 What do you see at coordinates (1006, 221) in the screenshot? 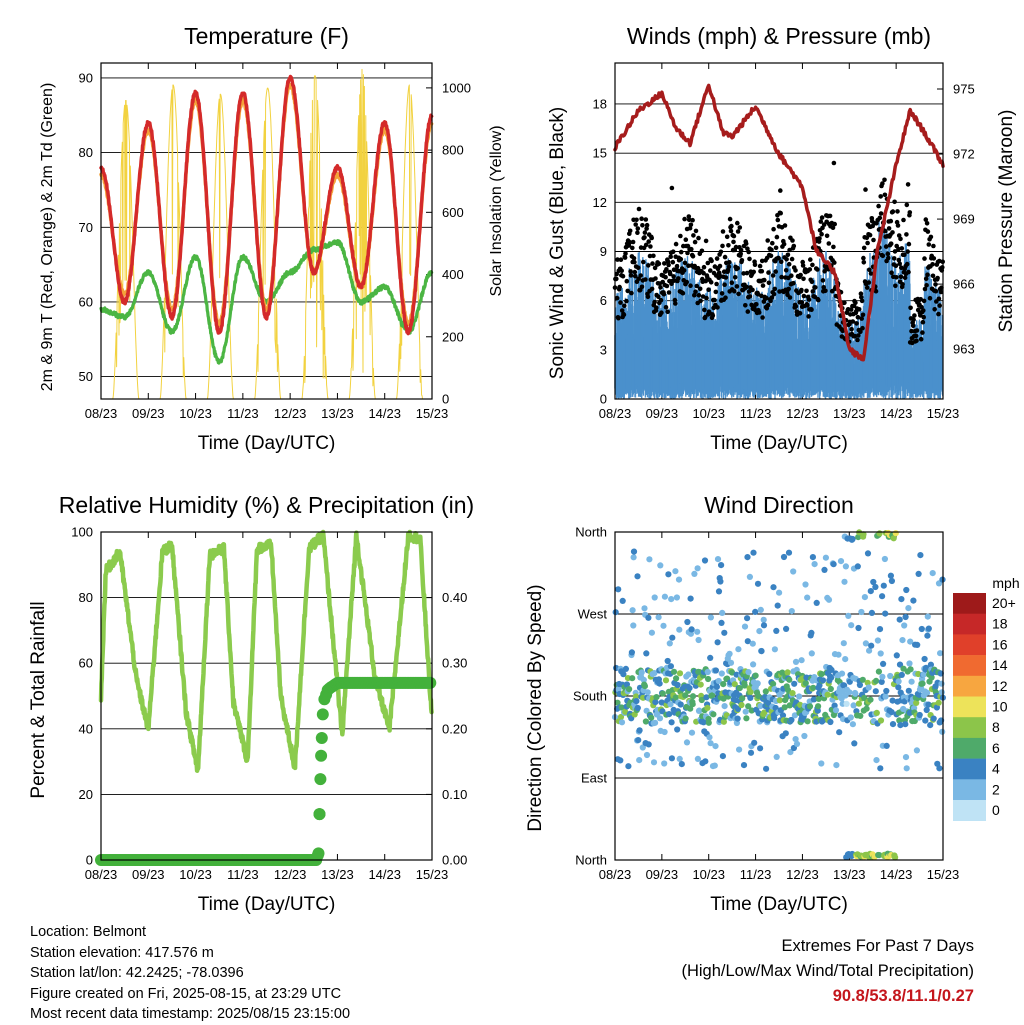
I see `winds-y2label: Station Pressure (Maroon)` at bounding box center [1006, 221].